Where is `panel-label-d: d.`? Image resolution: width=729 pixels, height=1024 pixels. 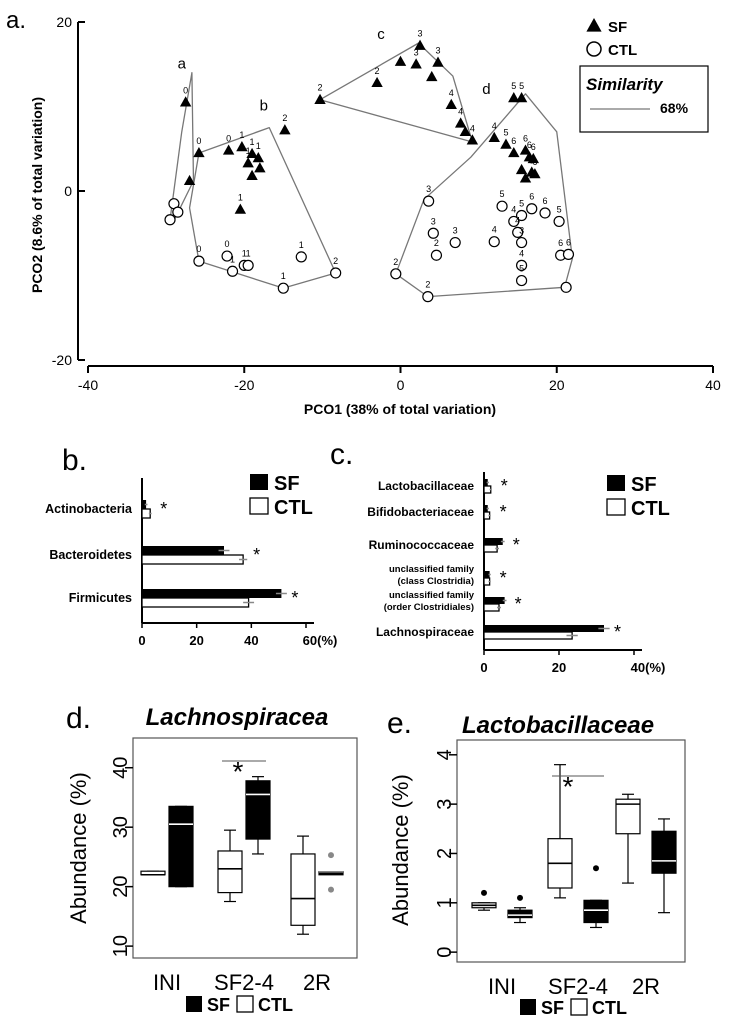
panel-label-d: d. is located at coordinates (78, 718).